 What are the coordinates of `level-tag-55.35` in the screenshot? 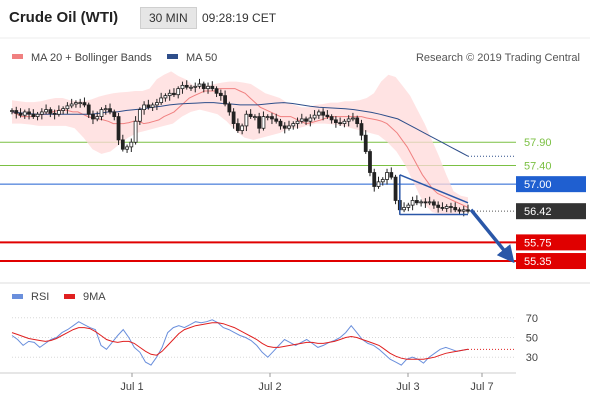 It's located at (551, 261).